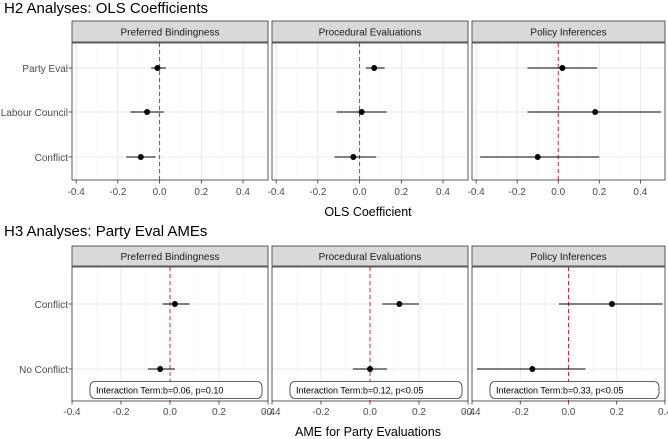  What do you see at coordinates (43, 370) in the screenshot?
I see `y-tick-label: No Conflict` at bounding box center [43, 370].